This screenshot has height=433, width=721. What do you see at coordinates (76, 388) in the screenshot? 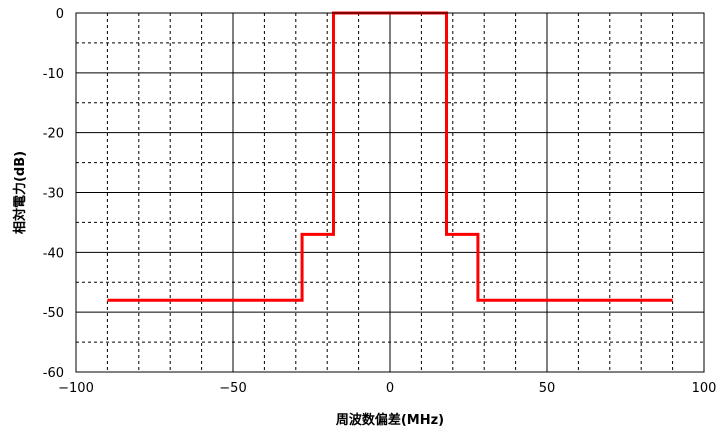
I see `x-tick-label: −100` at bounding box center [76, 388].